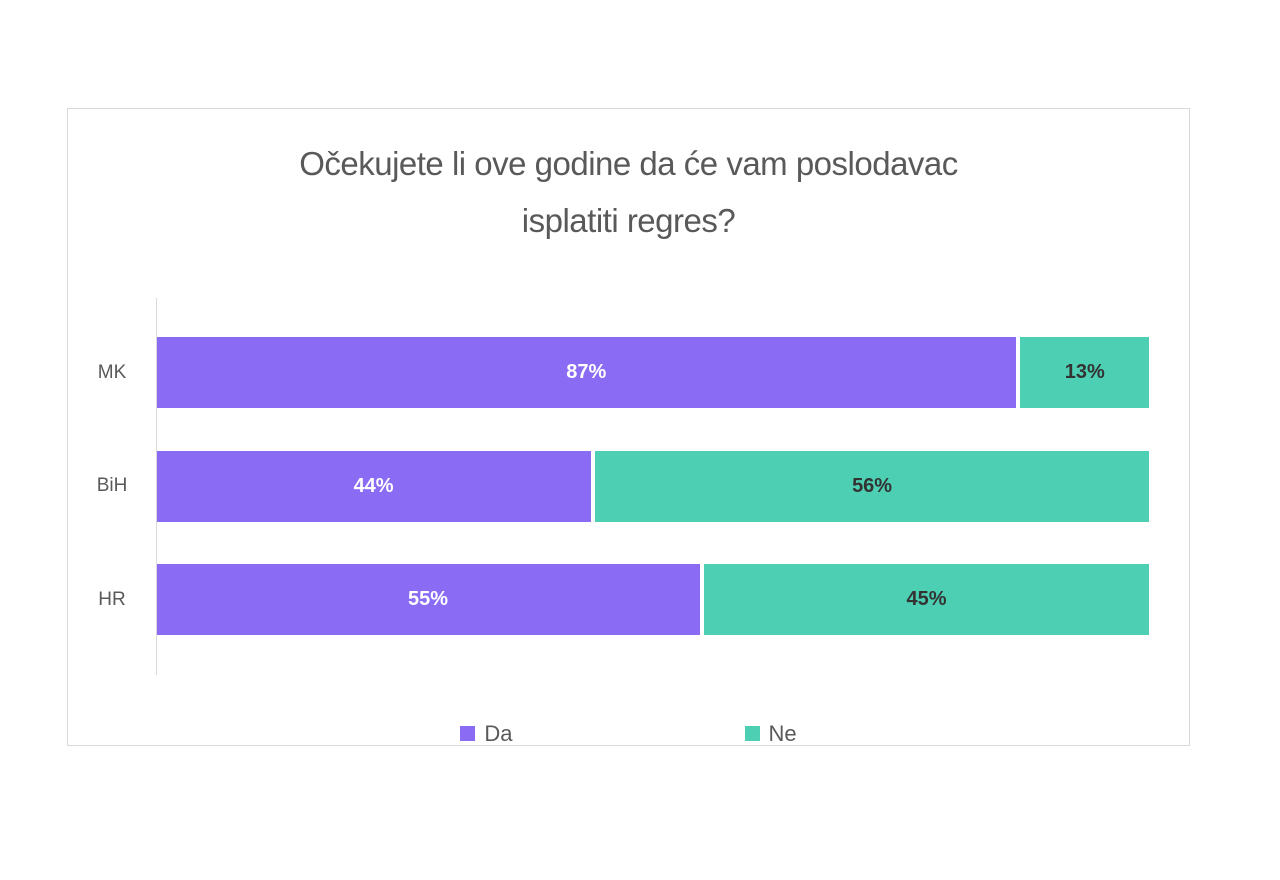 This screenshot has width=1280, height=880. Describe the element at coordinates (782, 733) in the screenshot. I see `legend-label-ne: Ne` at that location.